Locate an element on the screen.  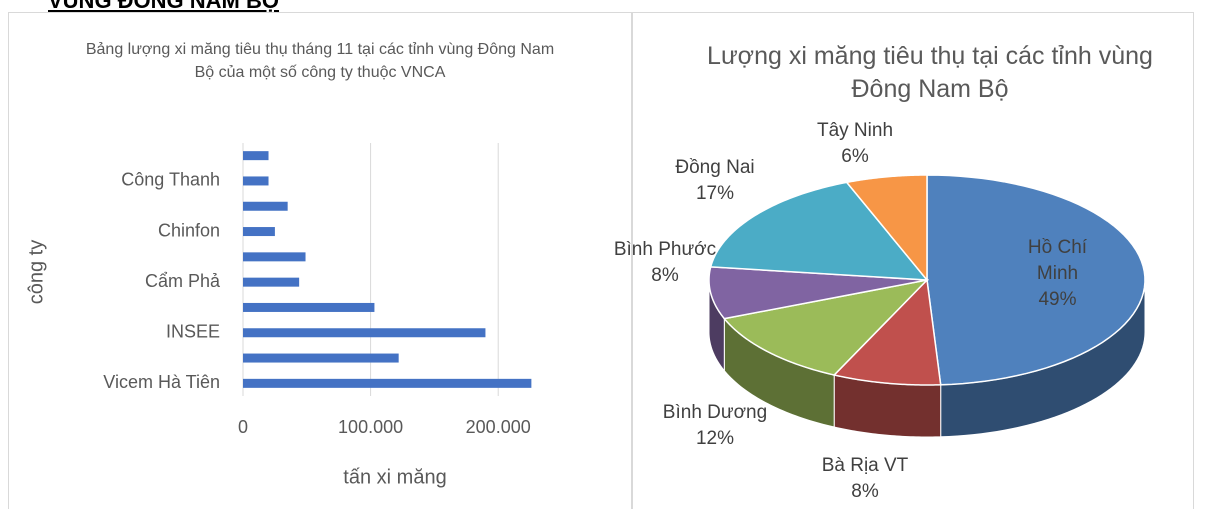
slice-label: Bình Dương 12% is located at coordinates (715, 426).